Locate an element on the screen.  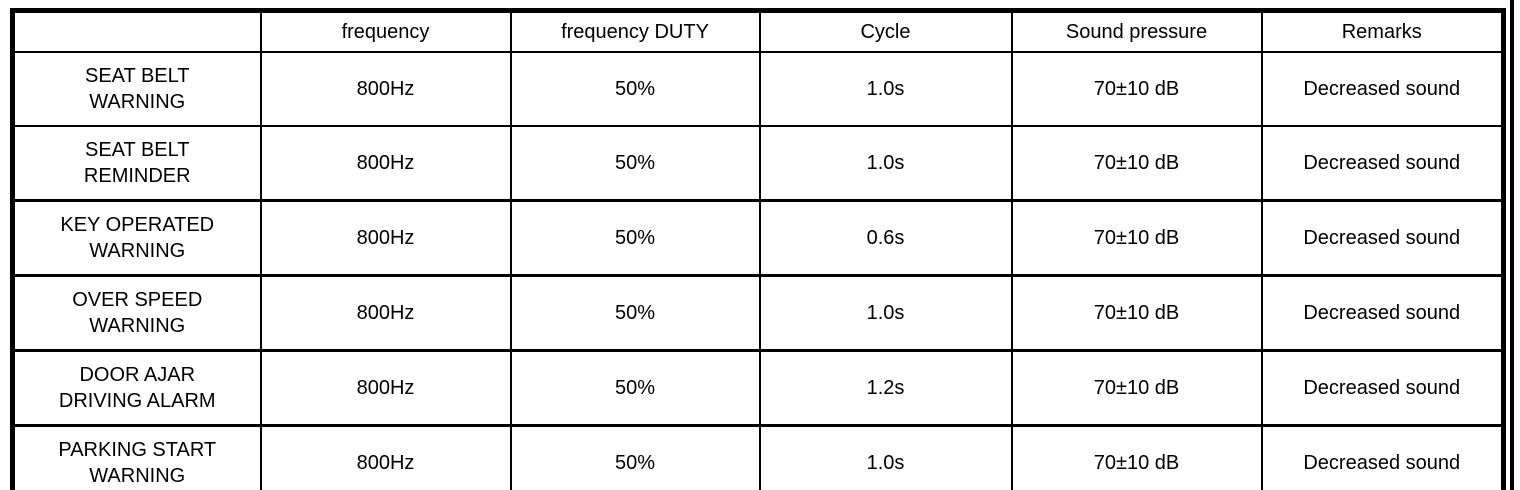
col-header-remarks: Remarks is located at coordinates (1382, 31).